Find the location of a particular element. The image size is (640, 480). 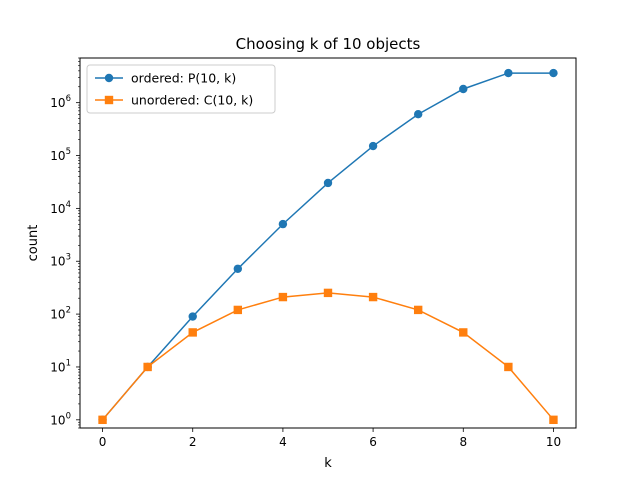

y-tick-exponent: 2 is located at coordinates (68, 311).